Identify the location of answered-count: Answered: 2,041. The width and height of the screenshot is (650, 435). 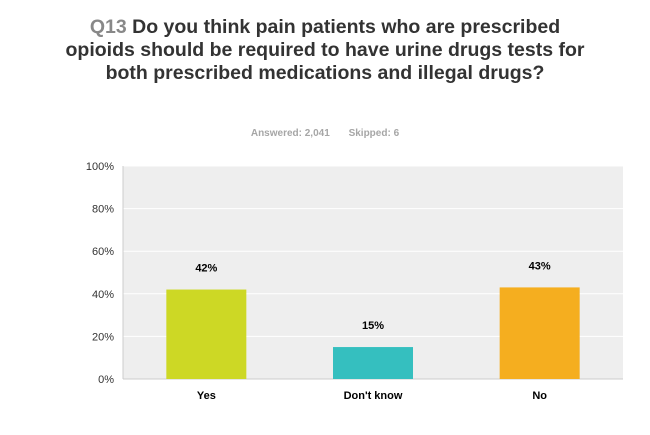
(290, 133).